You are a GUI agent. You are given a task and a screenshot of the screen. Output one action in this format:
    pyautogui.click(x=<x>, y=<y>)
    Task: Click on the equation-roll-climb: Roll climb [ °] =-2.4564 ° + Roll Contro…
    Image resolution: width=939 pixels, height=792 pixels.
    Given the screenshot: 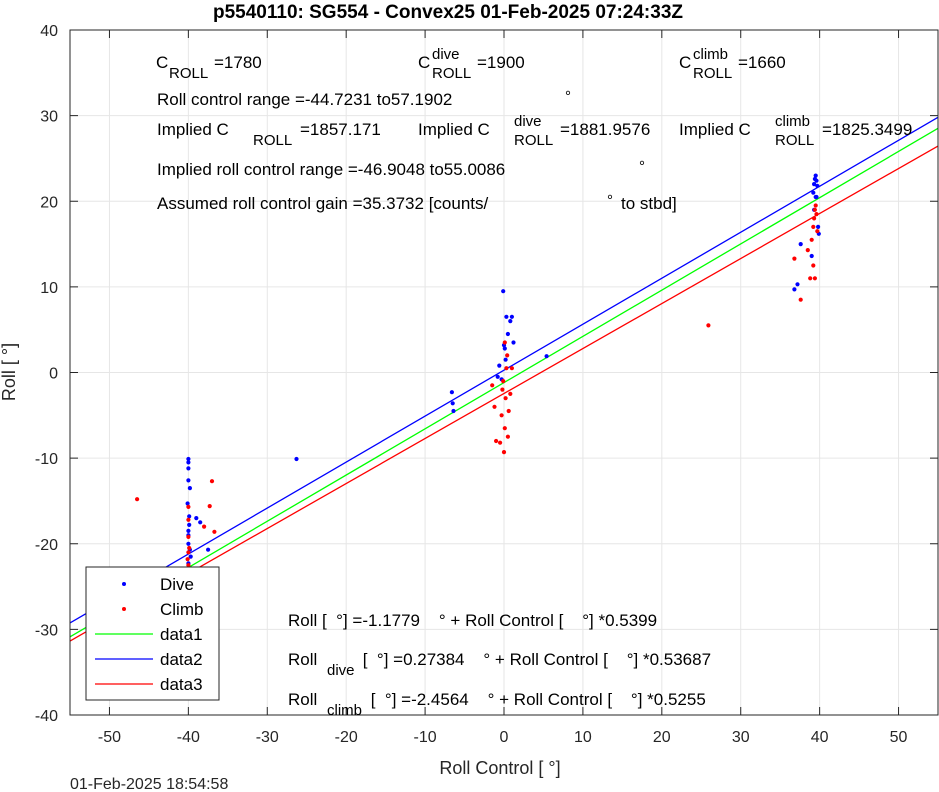 What is the action you would take?
    pyautogui.click(x=497, y=704)
    